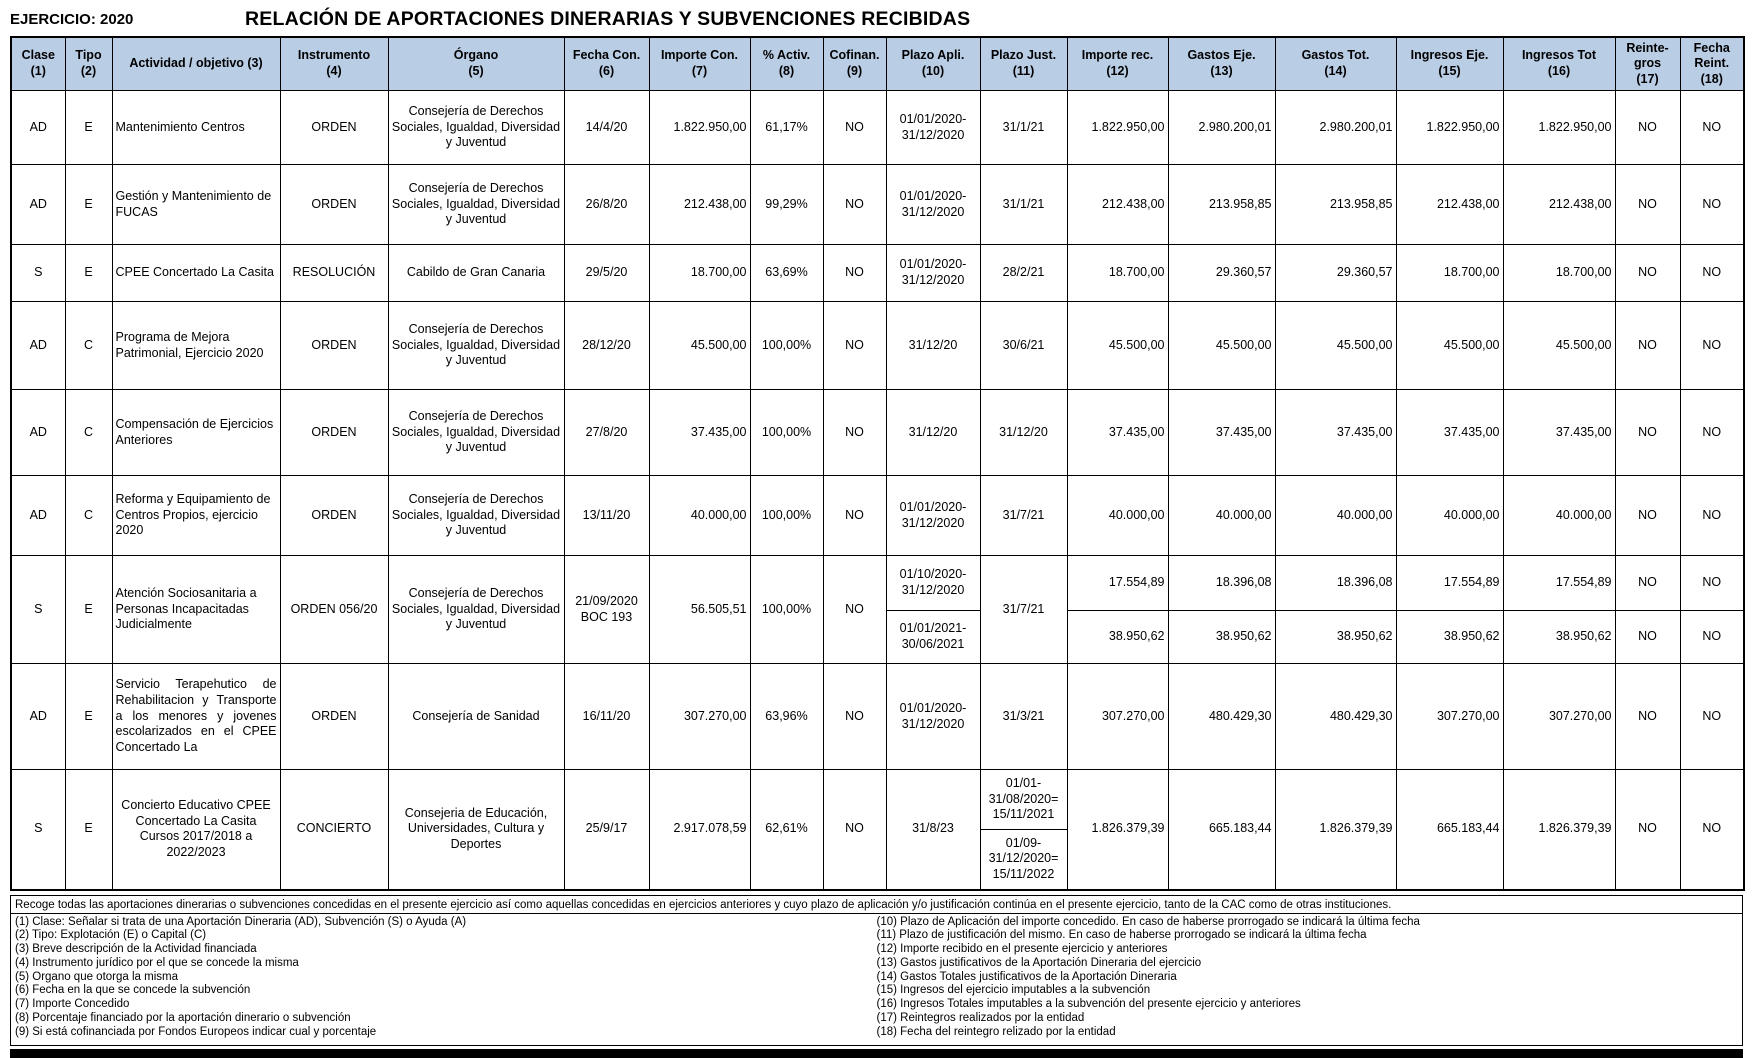  I want to click on column-header: Ingresos Eje. (15), so click(1449, 63).